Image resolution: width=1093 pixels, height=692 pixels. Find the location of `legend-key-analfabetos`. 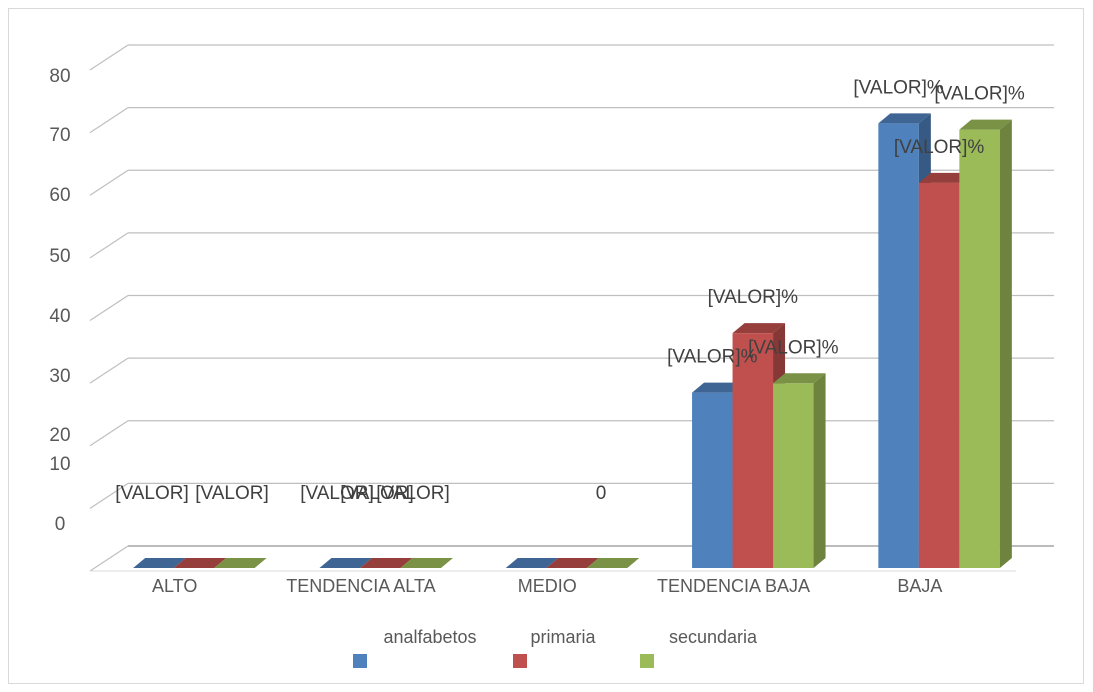

legend-key-analfabetos is located at coordinates (360, 661).